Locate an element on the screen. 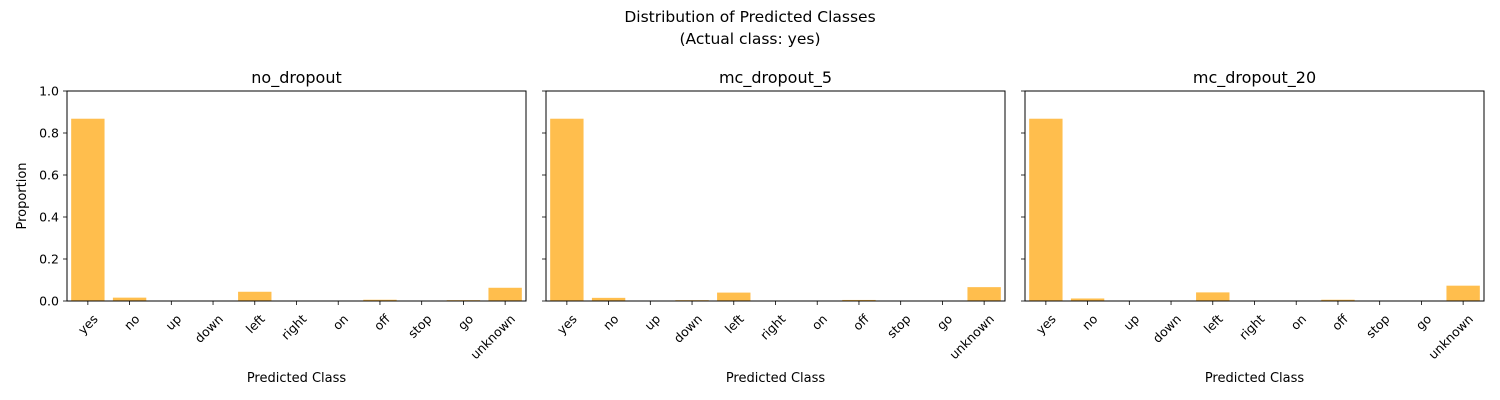 This screenshot has width=1500, height=400. y-axis-label: Proportion is located at coordinates (22, 195).